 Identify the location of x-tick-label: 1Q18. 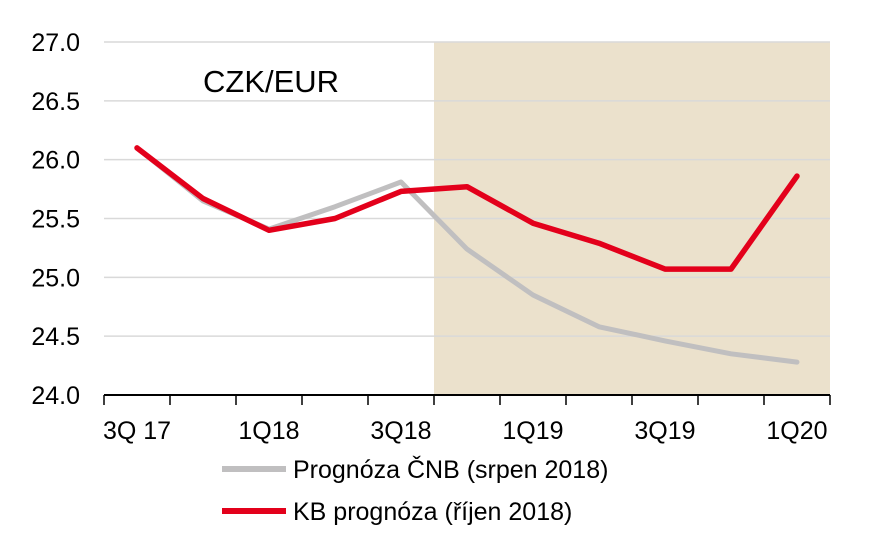
(268, 431).